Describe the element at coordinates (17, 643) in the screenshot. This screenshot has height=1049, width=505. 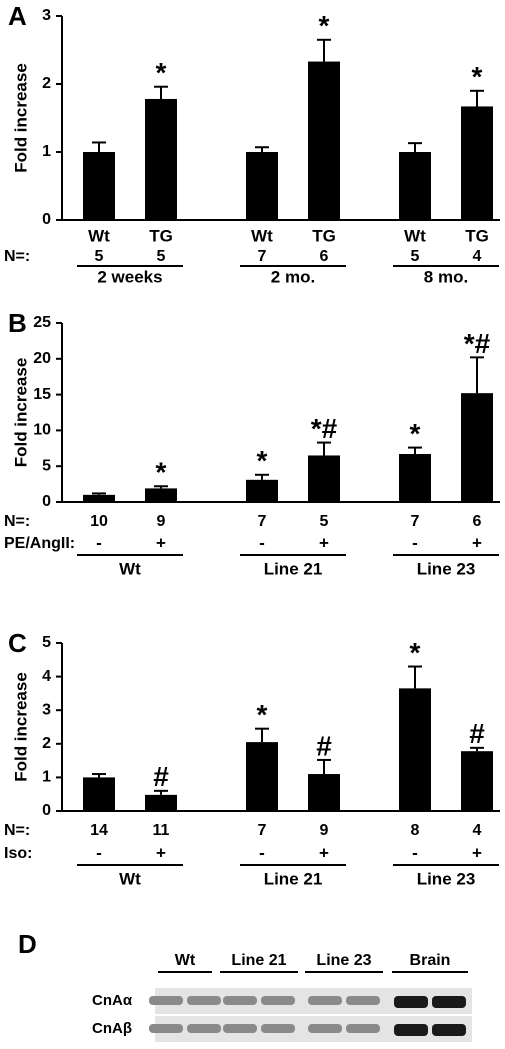
I see `panel-letter: C` at that location.